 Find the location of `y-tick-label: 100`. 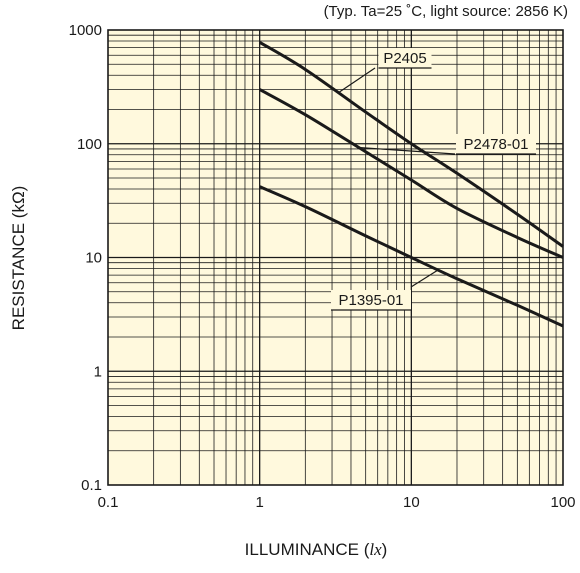

y-tick-label: 100 is located at coordinates (89, 144).